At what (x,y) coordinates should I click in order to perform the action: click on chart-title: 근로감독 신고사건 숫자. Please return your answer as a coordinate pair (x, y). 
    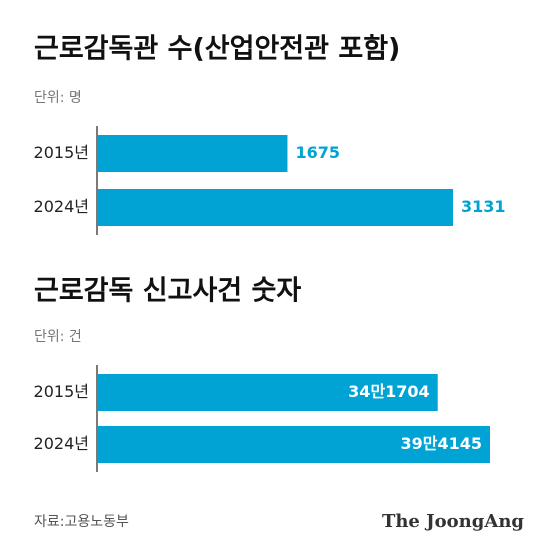
    Looking at the image, I should click on (167, 291).